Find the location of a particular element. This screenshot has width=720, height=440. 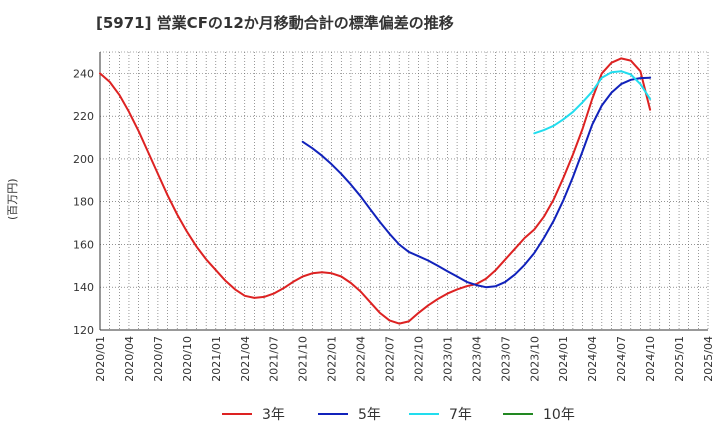

legend-label: 10年 is located at coordinates (559, 415).